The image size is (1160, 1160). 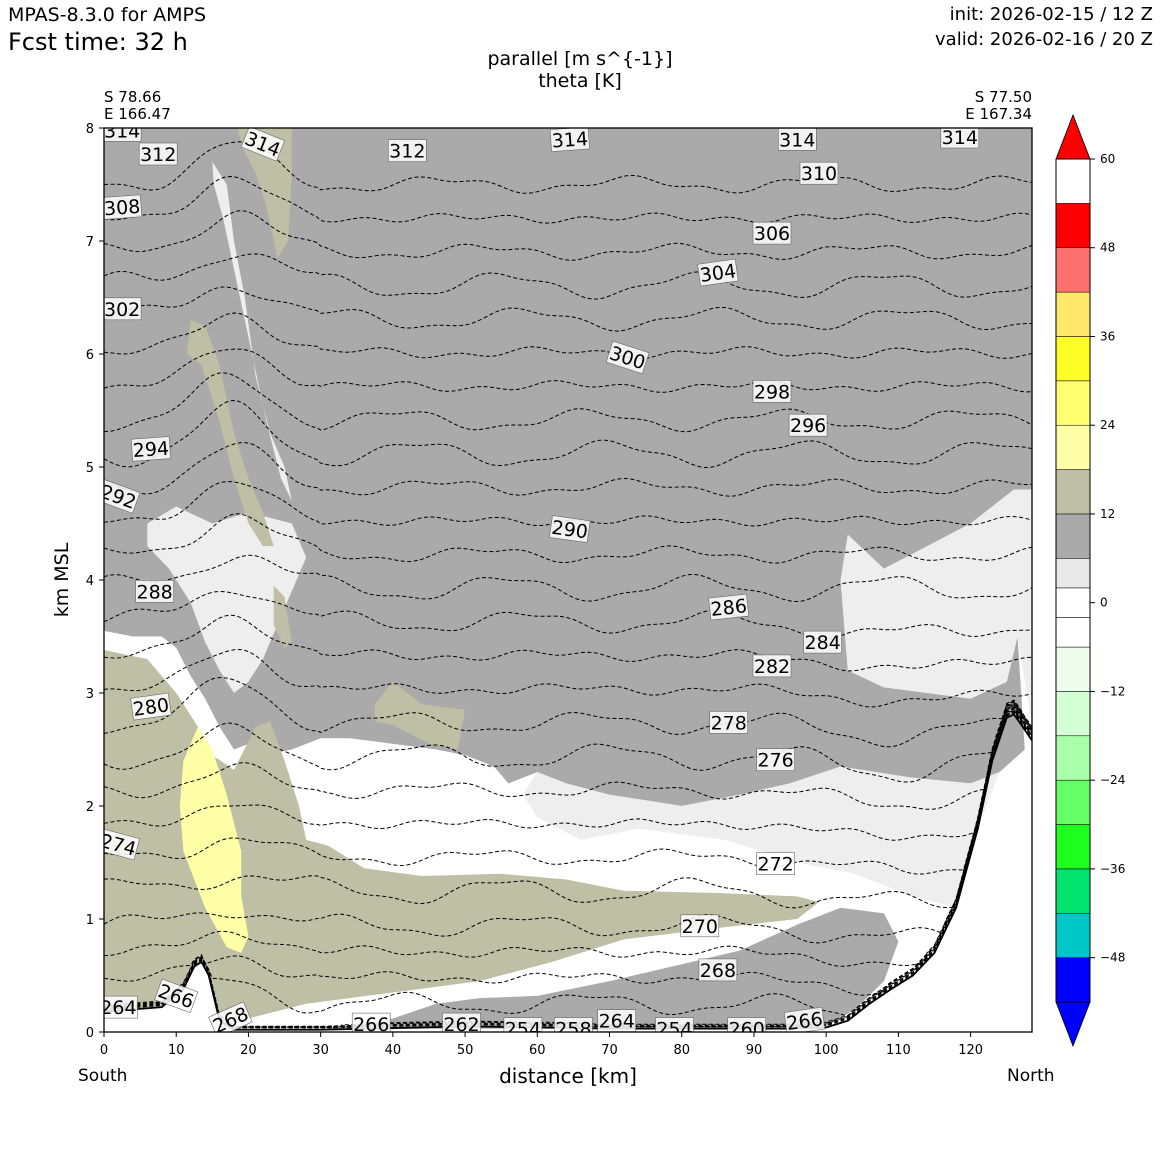 I want to click on chart-title-line1: parallel [m s^{-1}], so click(x=580, y=59).